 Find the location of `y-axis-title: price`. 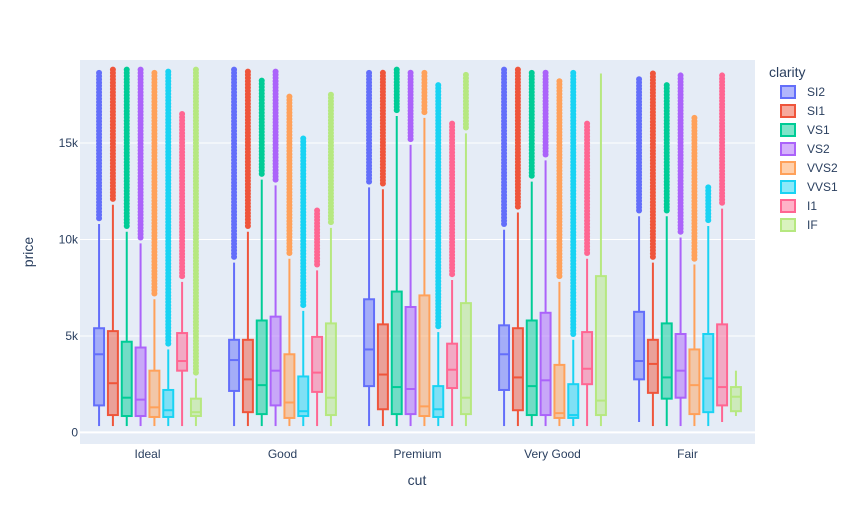

y-axis-title: price is located at coordinates (28, 252).